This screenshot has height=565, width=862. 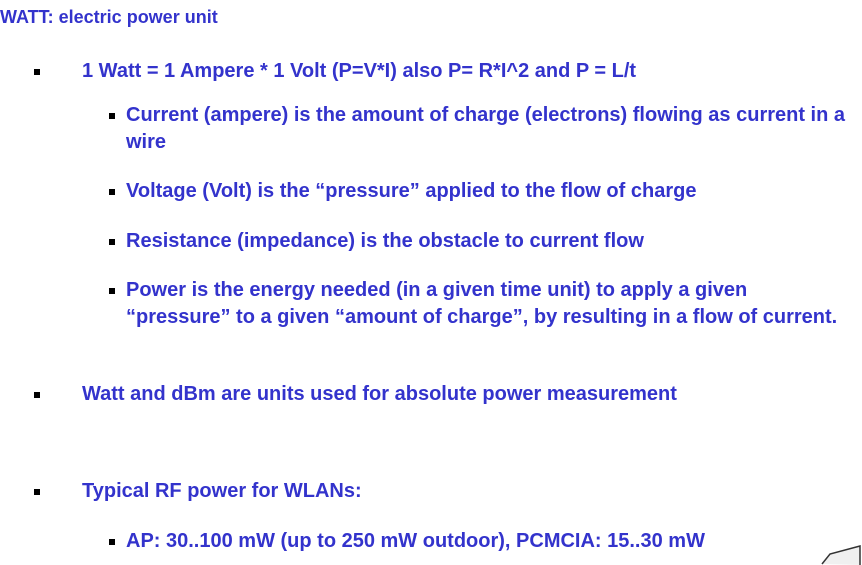 I want to click on slide-title: WATT: electric power unit, so click(x=109, y=17).